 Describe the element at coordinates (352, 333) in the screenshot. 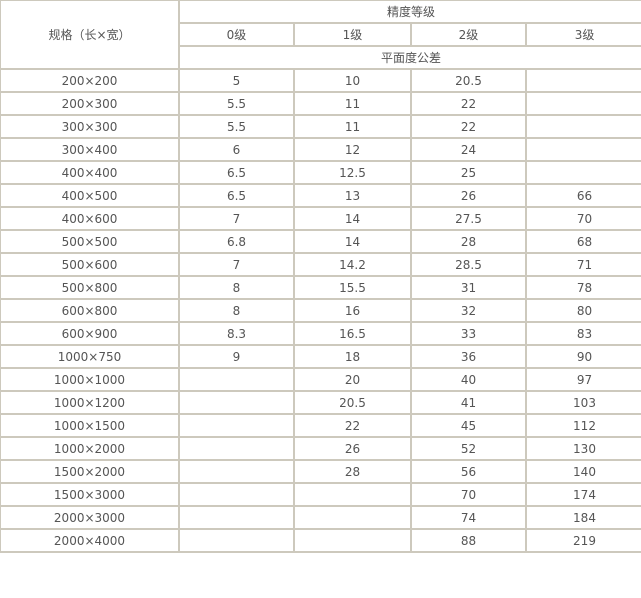

I see `tolerance-cell: 16.5` at that location.